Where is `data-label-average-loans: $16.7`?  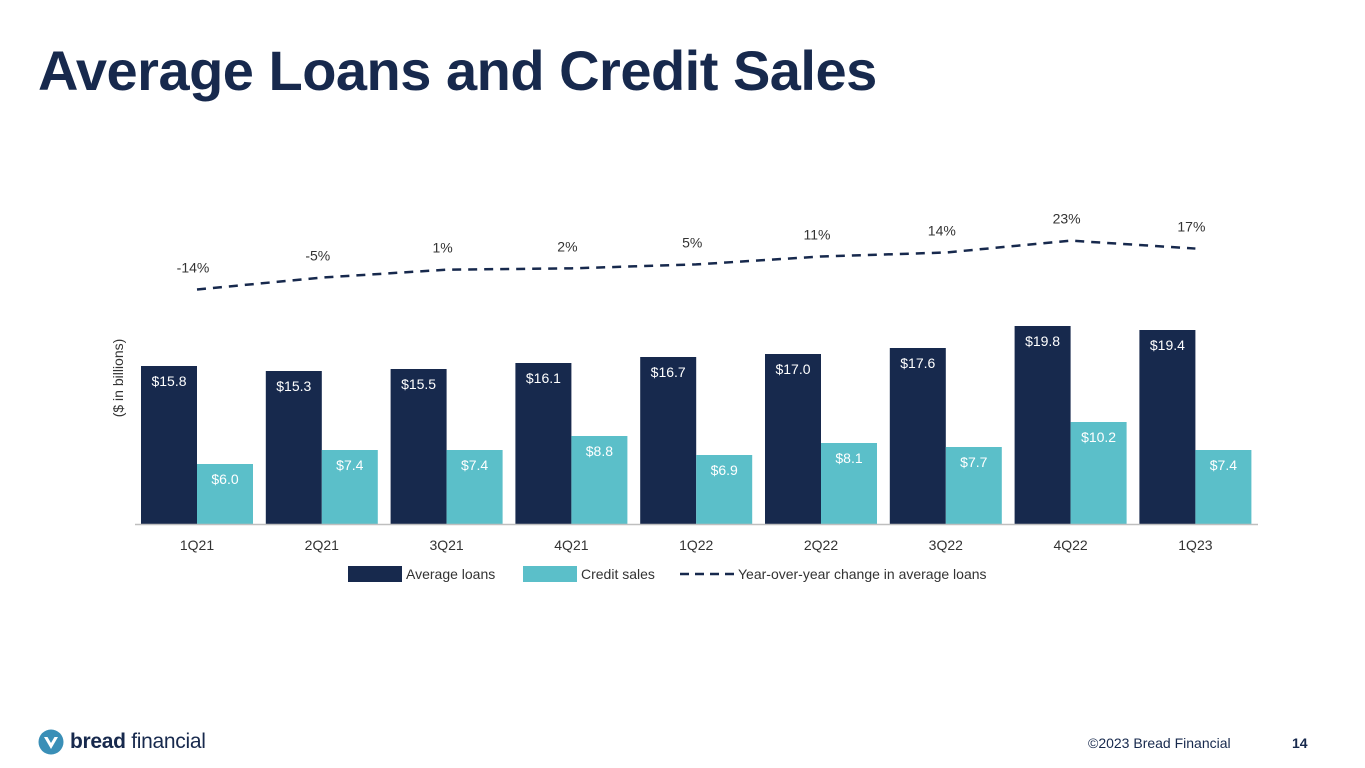 data-label-average-loans: $16.7 is located at coordinates (668, 372).